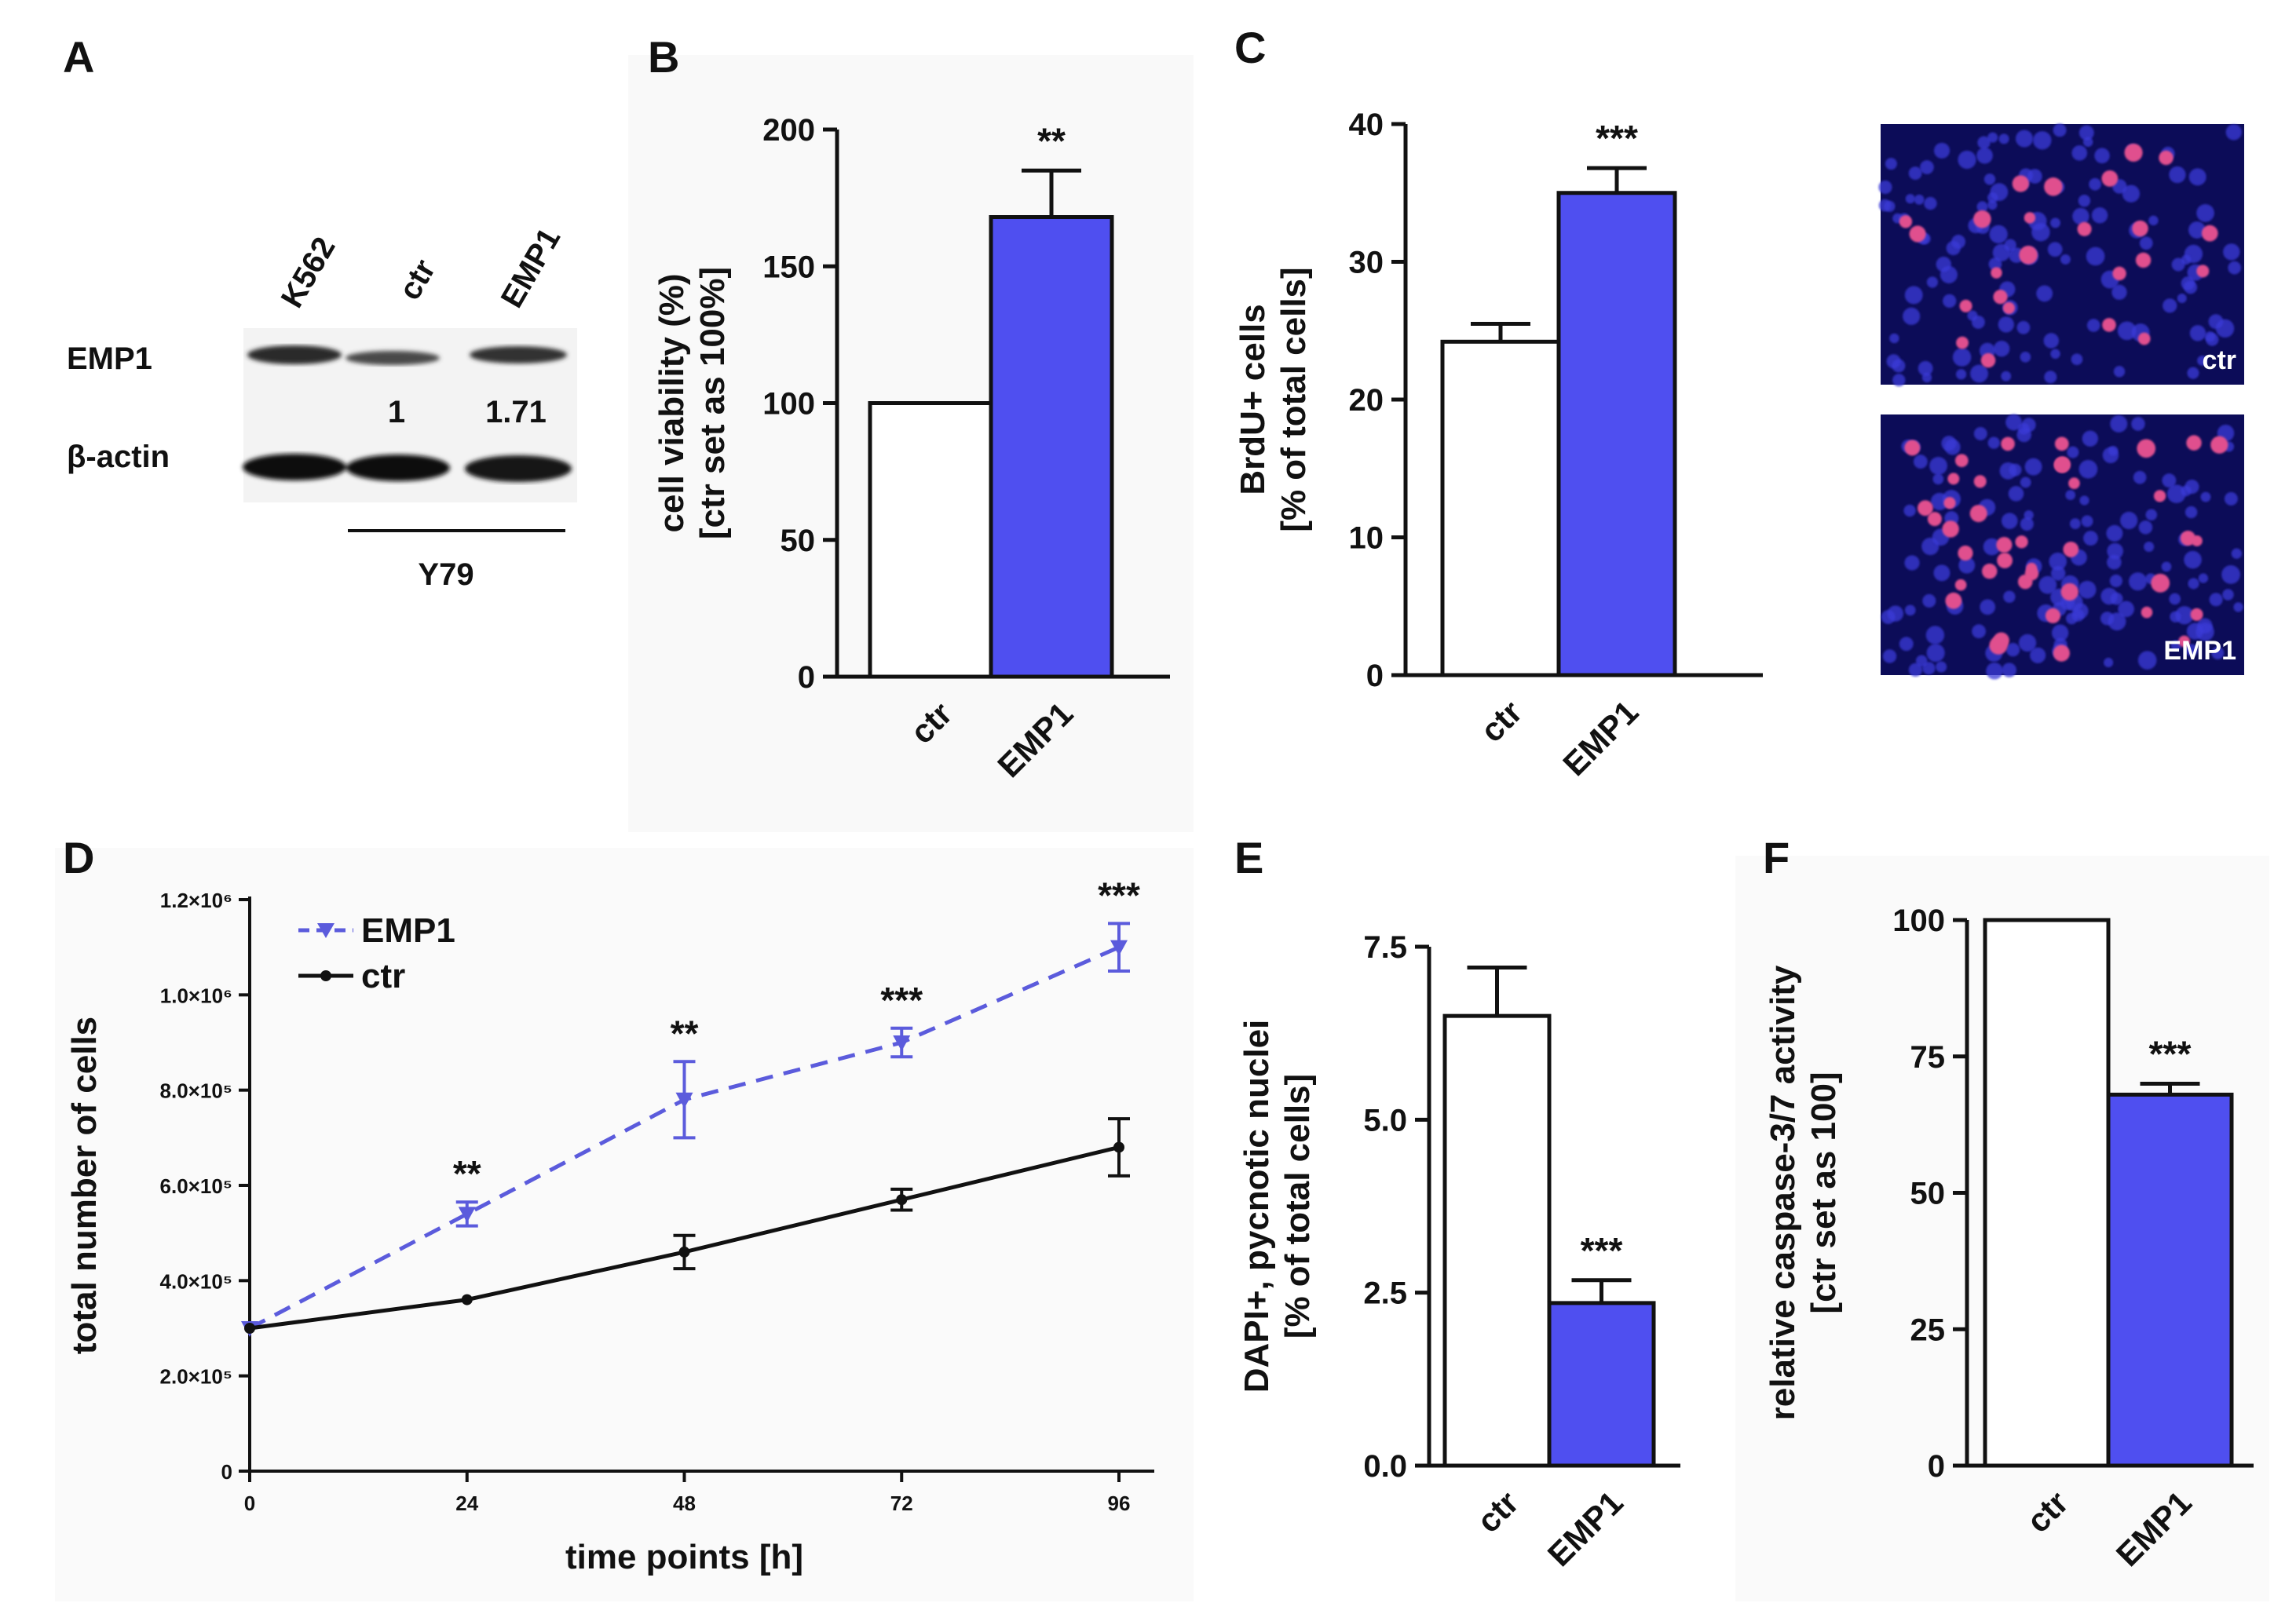 This screenshot has height=1614, width=2296. Describe the element at coordinates (1366, 538) in the screenshot. I see `y-tick-label: 10` at that location.